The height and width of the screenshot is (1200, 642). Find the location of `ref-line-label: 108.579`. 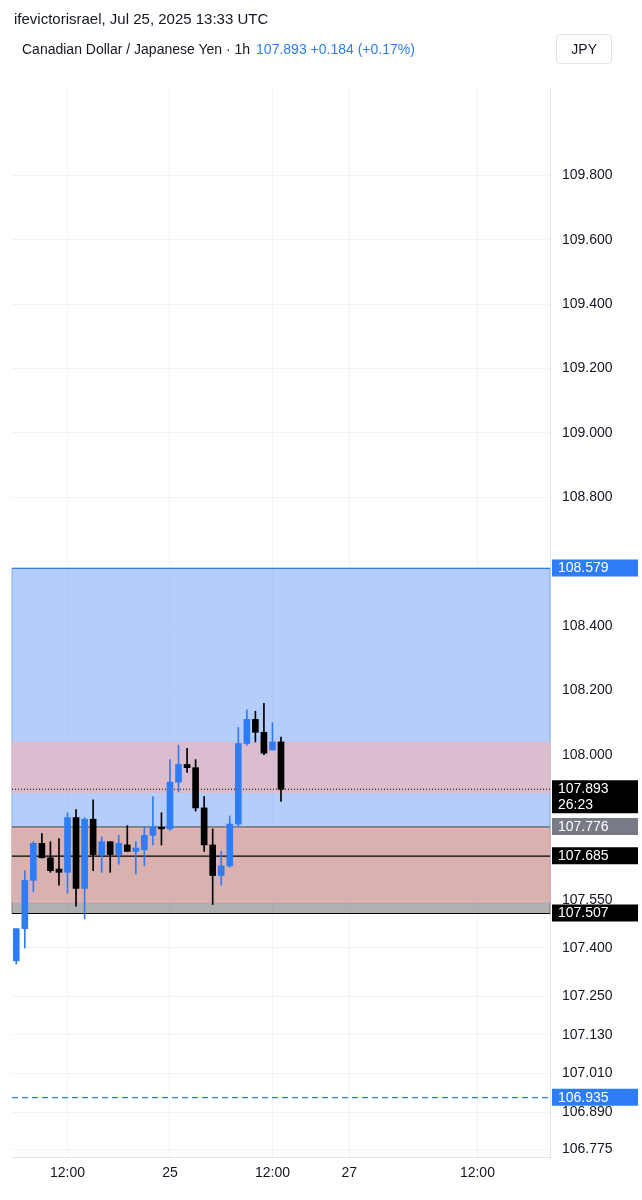

ref-line-label: 108.579 is located at coordinates (583, 567).